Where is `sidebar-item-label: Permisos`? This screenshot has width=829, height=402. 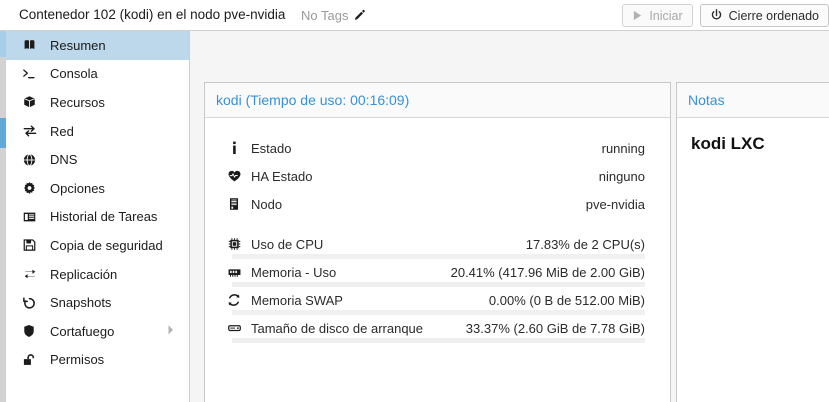 sidebar-item-label: Permisos is located at coordinates (77, 360).